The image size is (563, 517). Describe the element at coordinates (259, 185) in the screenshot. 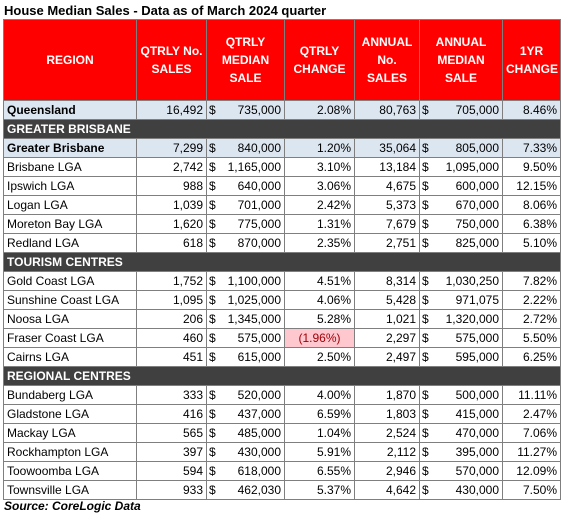

I see `amount-value: 640,000` at that location.